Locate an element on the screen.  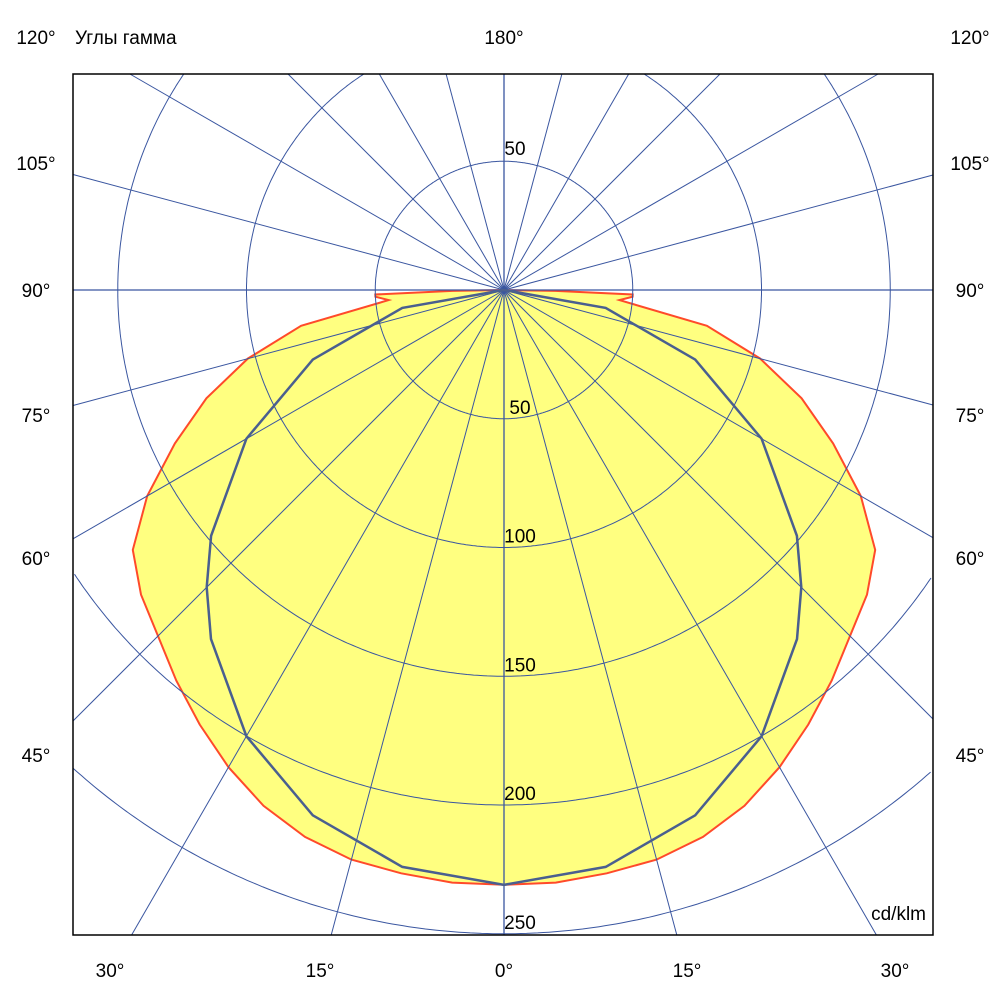
angle-label-left: 45° is located at coordinates (36, 756).